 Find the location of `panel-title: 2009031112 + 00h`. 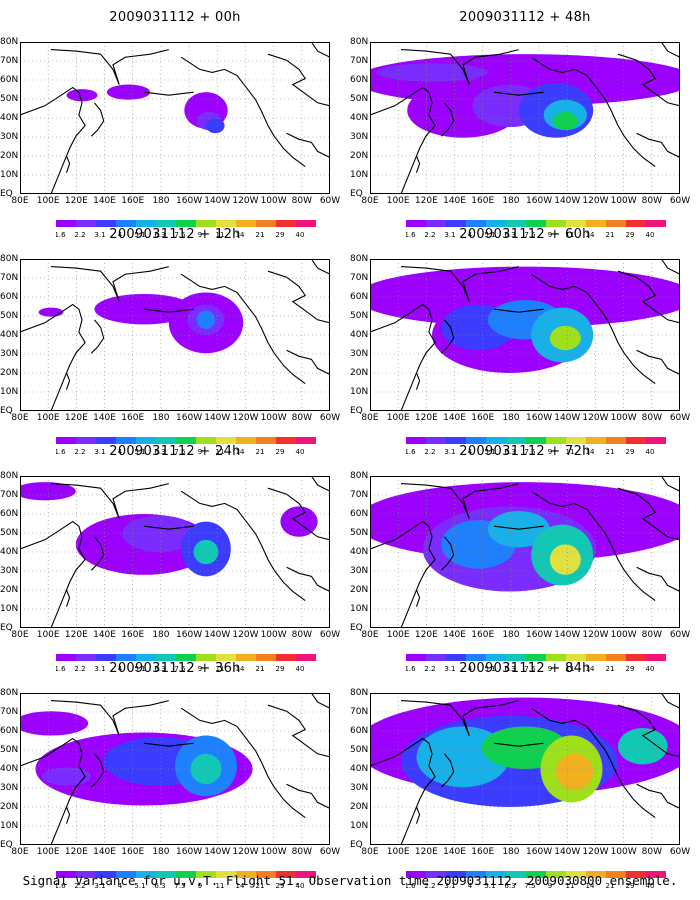

panel-title: 2009031112 + 00h is located at coordinates (175, 17).